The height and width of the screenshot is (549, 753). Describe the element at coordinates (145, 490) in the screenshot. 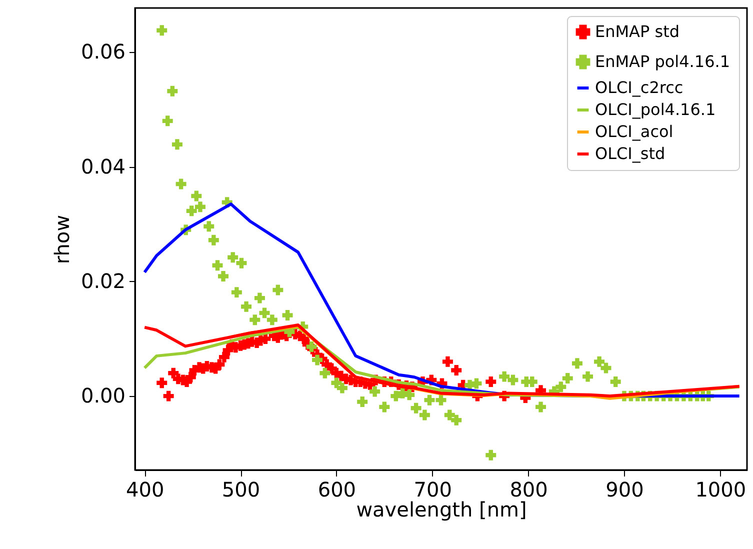

I see `x-tick-label: 400` at that location.